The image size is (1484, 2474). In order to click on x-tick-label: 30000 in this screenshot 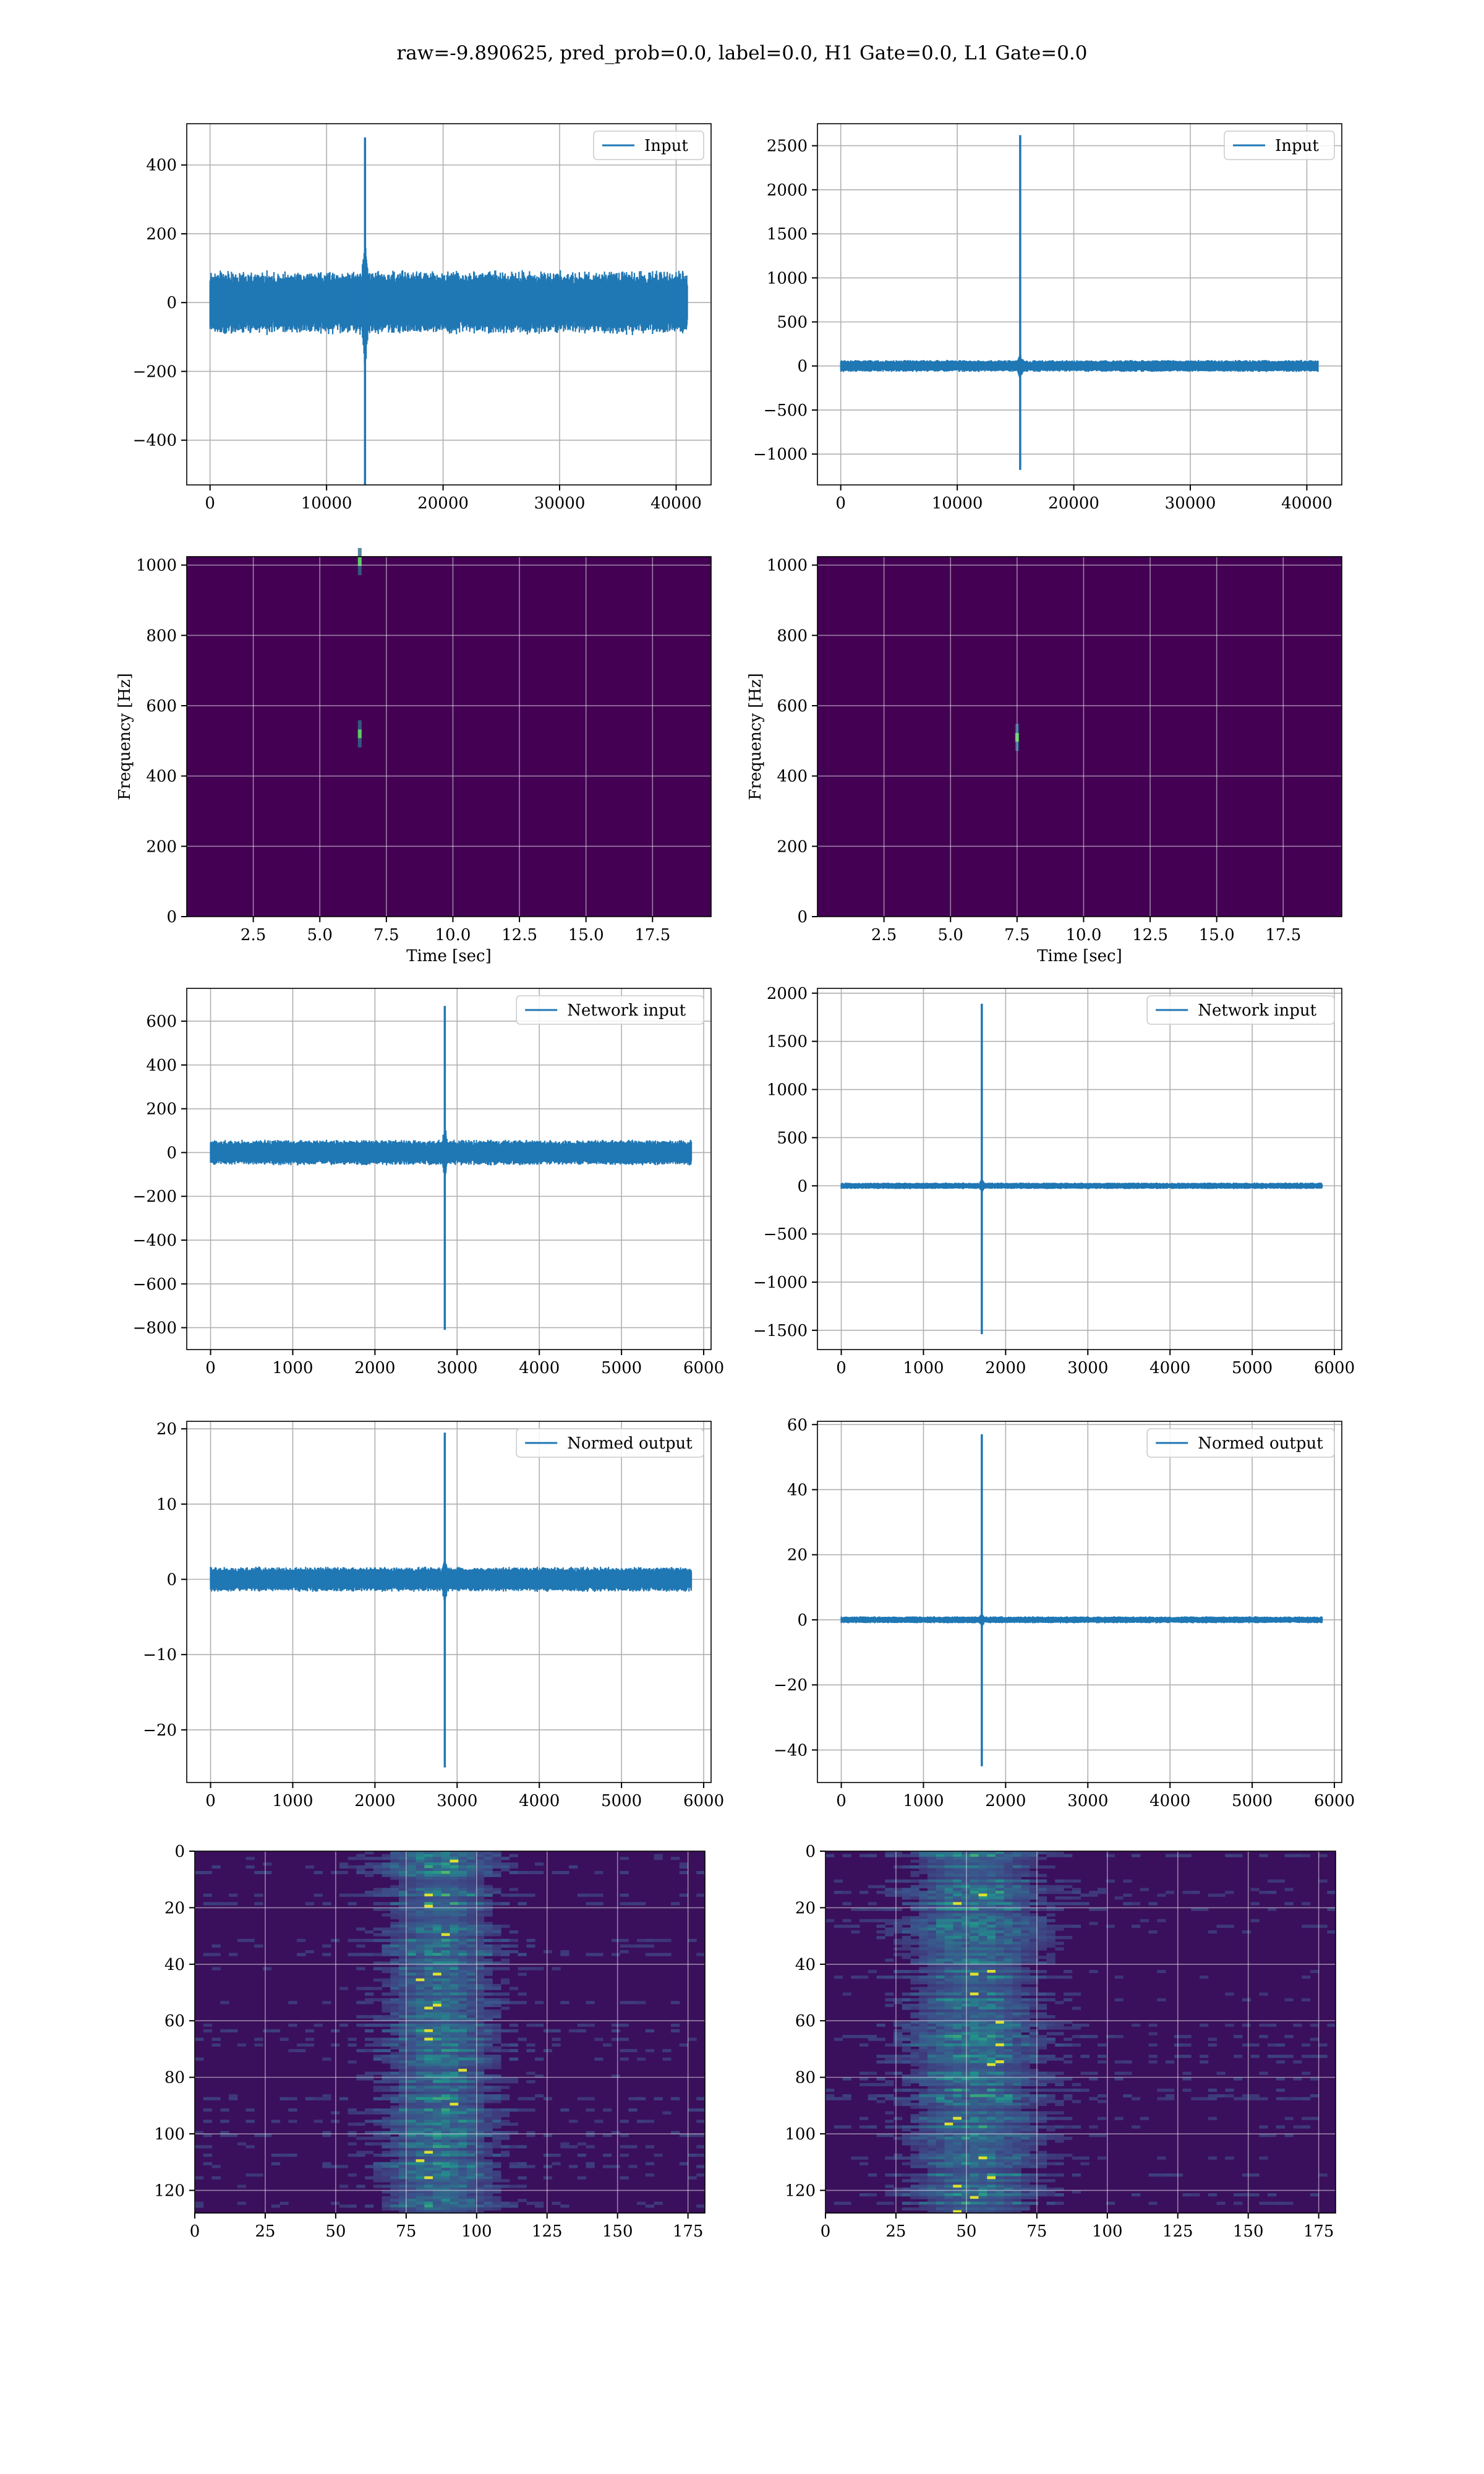, I will do `click(1190, 503)`.